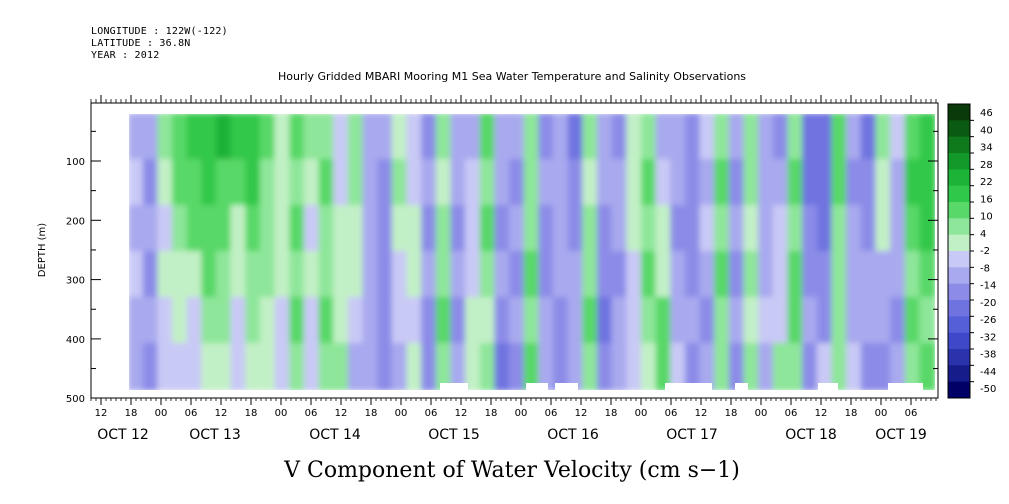 The height and width of the screenshot is (504, 1009). I want to click on colorbar-label: -44, so click(988, 372).